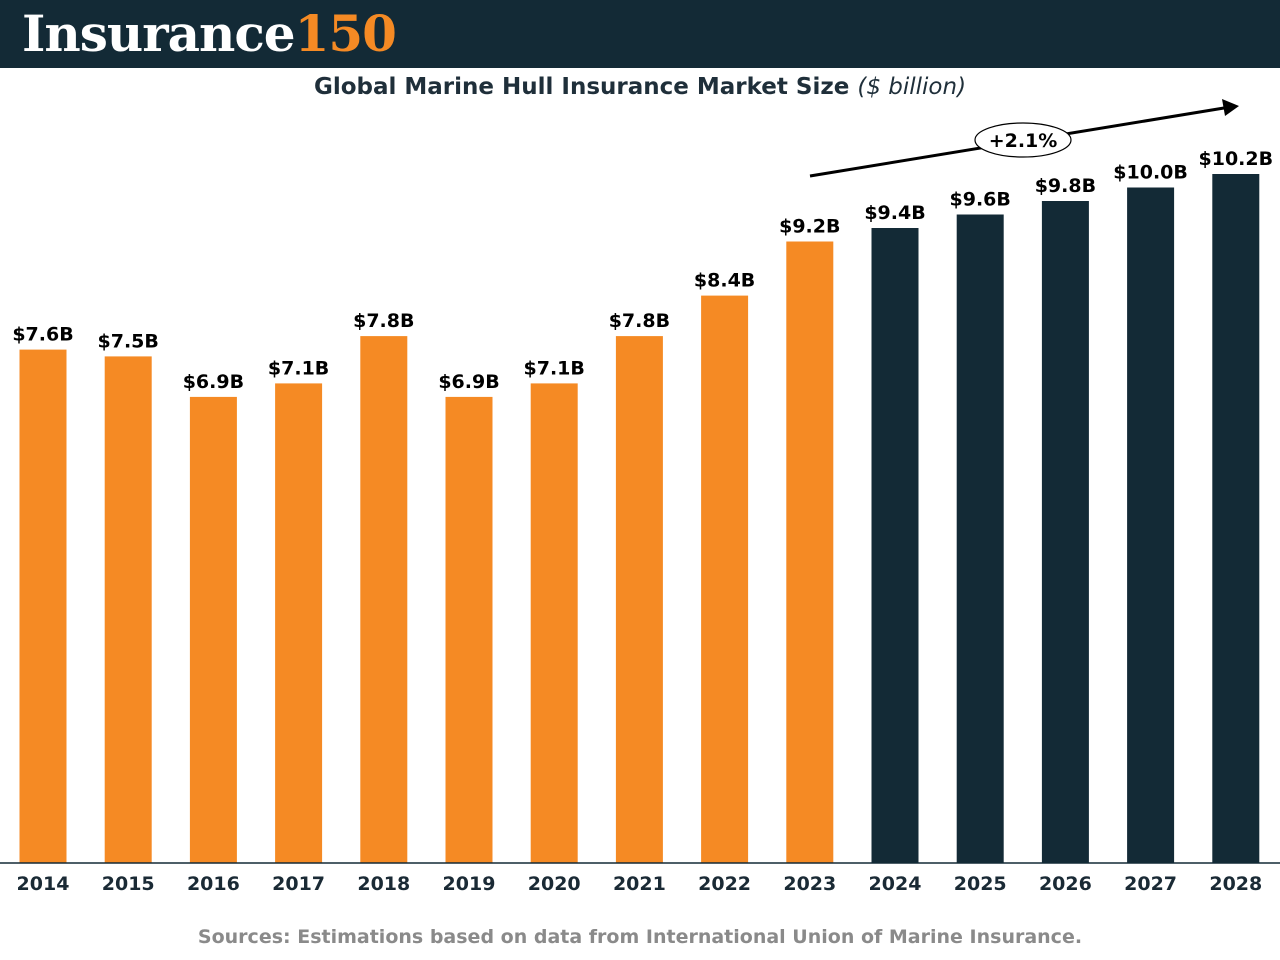  Describe the element at coordinates (1235, 884) in the screenshot. I see `x-tick-2028: 2028` at that location.